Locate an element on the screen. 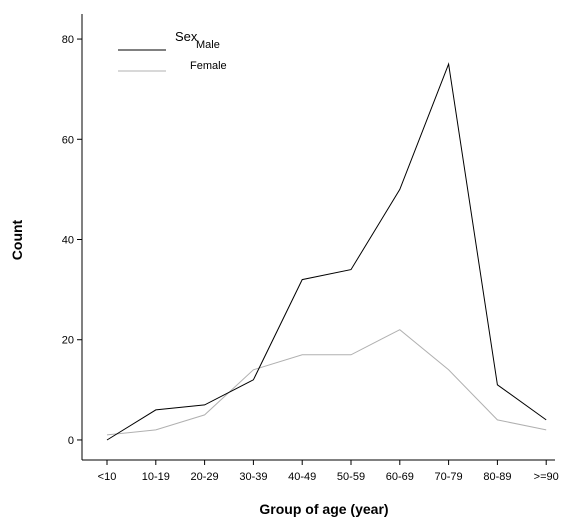  legend-title: Sex is located at coordinates (186, 36).